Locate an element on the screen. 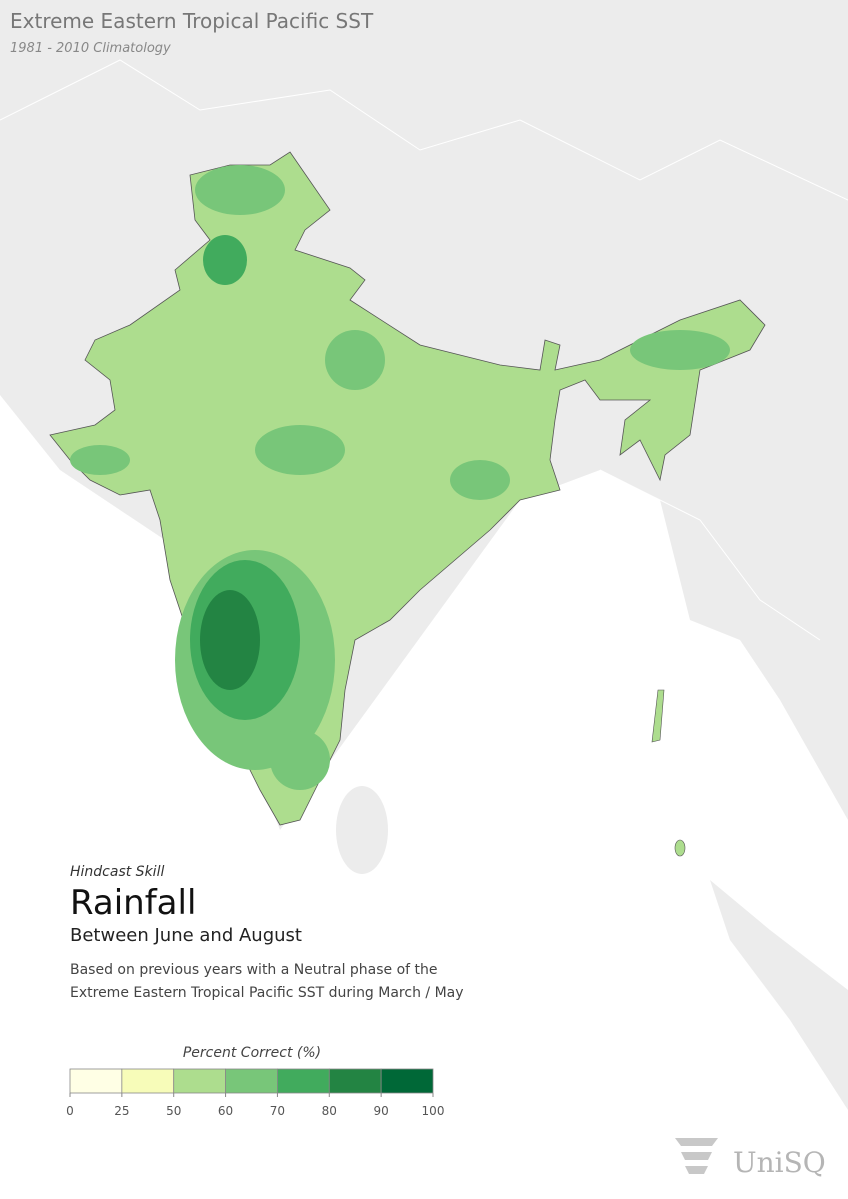 Image resolution: width=848 pixels, height=1199 pixels. map-title: Extreme Eastern Tropical Pacific SST is located at coordinates (192, 21).